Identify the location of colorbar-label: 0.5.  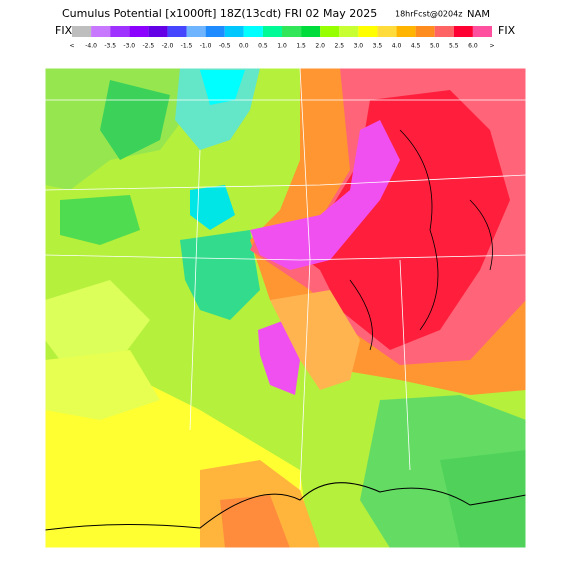
(263, 46).